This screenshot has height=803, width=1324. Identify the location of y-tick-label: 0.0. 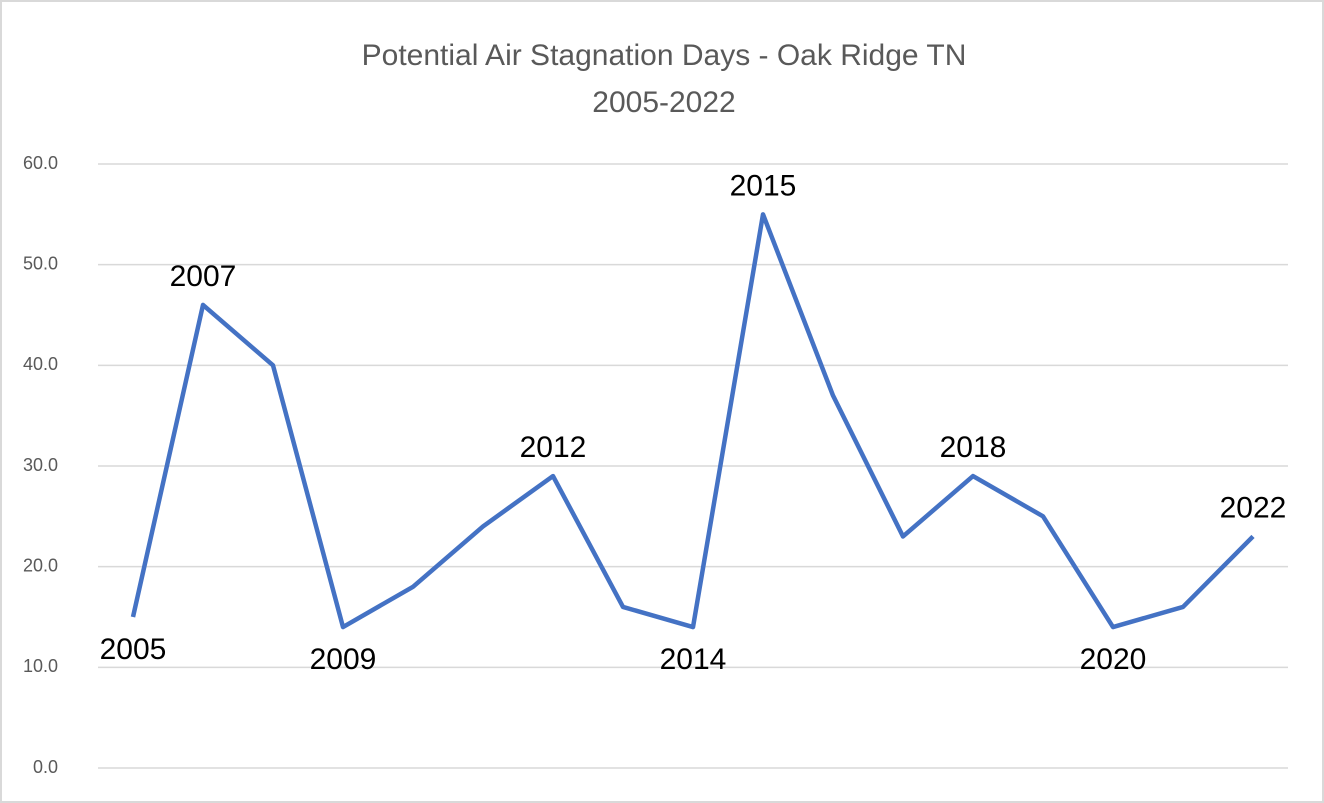
(45, 767).